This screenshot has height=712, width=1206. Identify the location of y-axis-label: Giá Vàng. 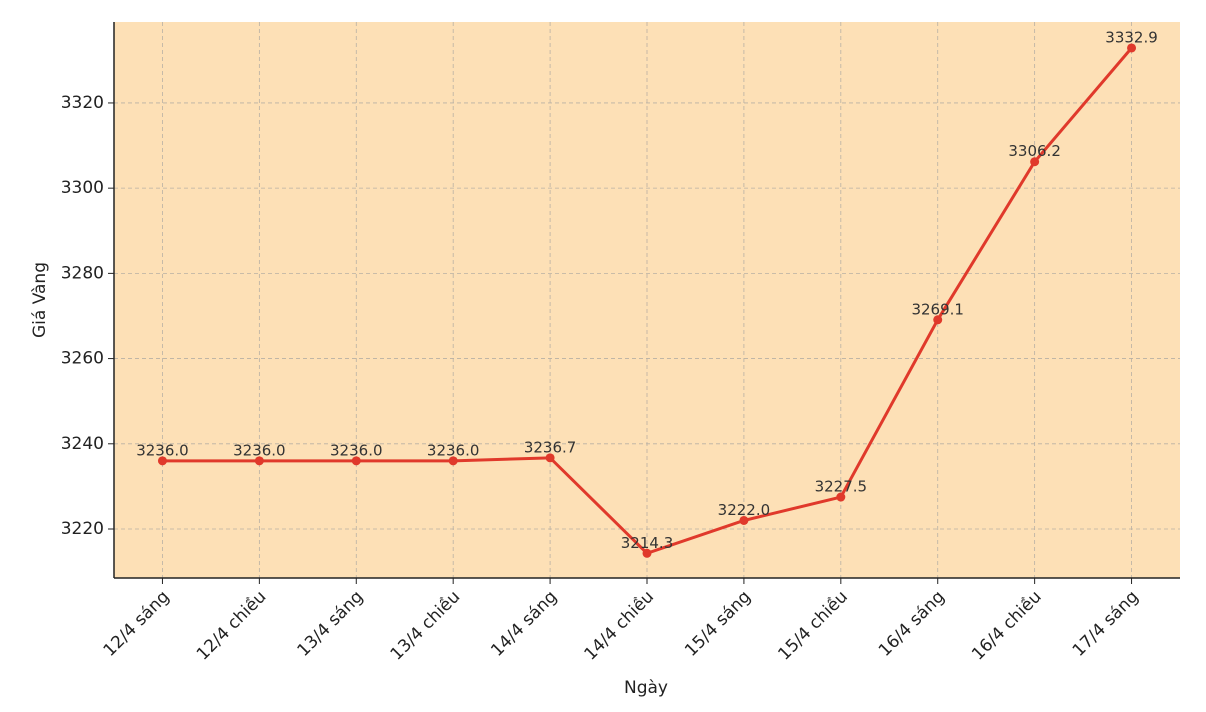
(40, 300).